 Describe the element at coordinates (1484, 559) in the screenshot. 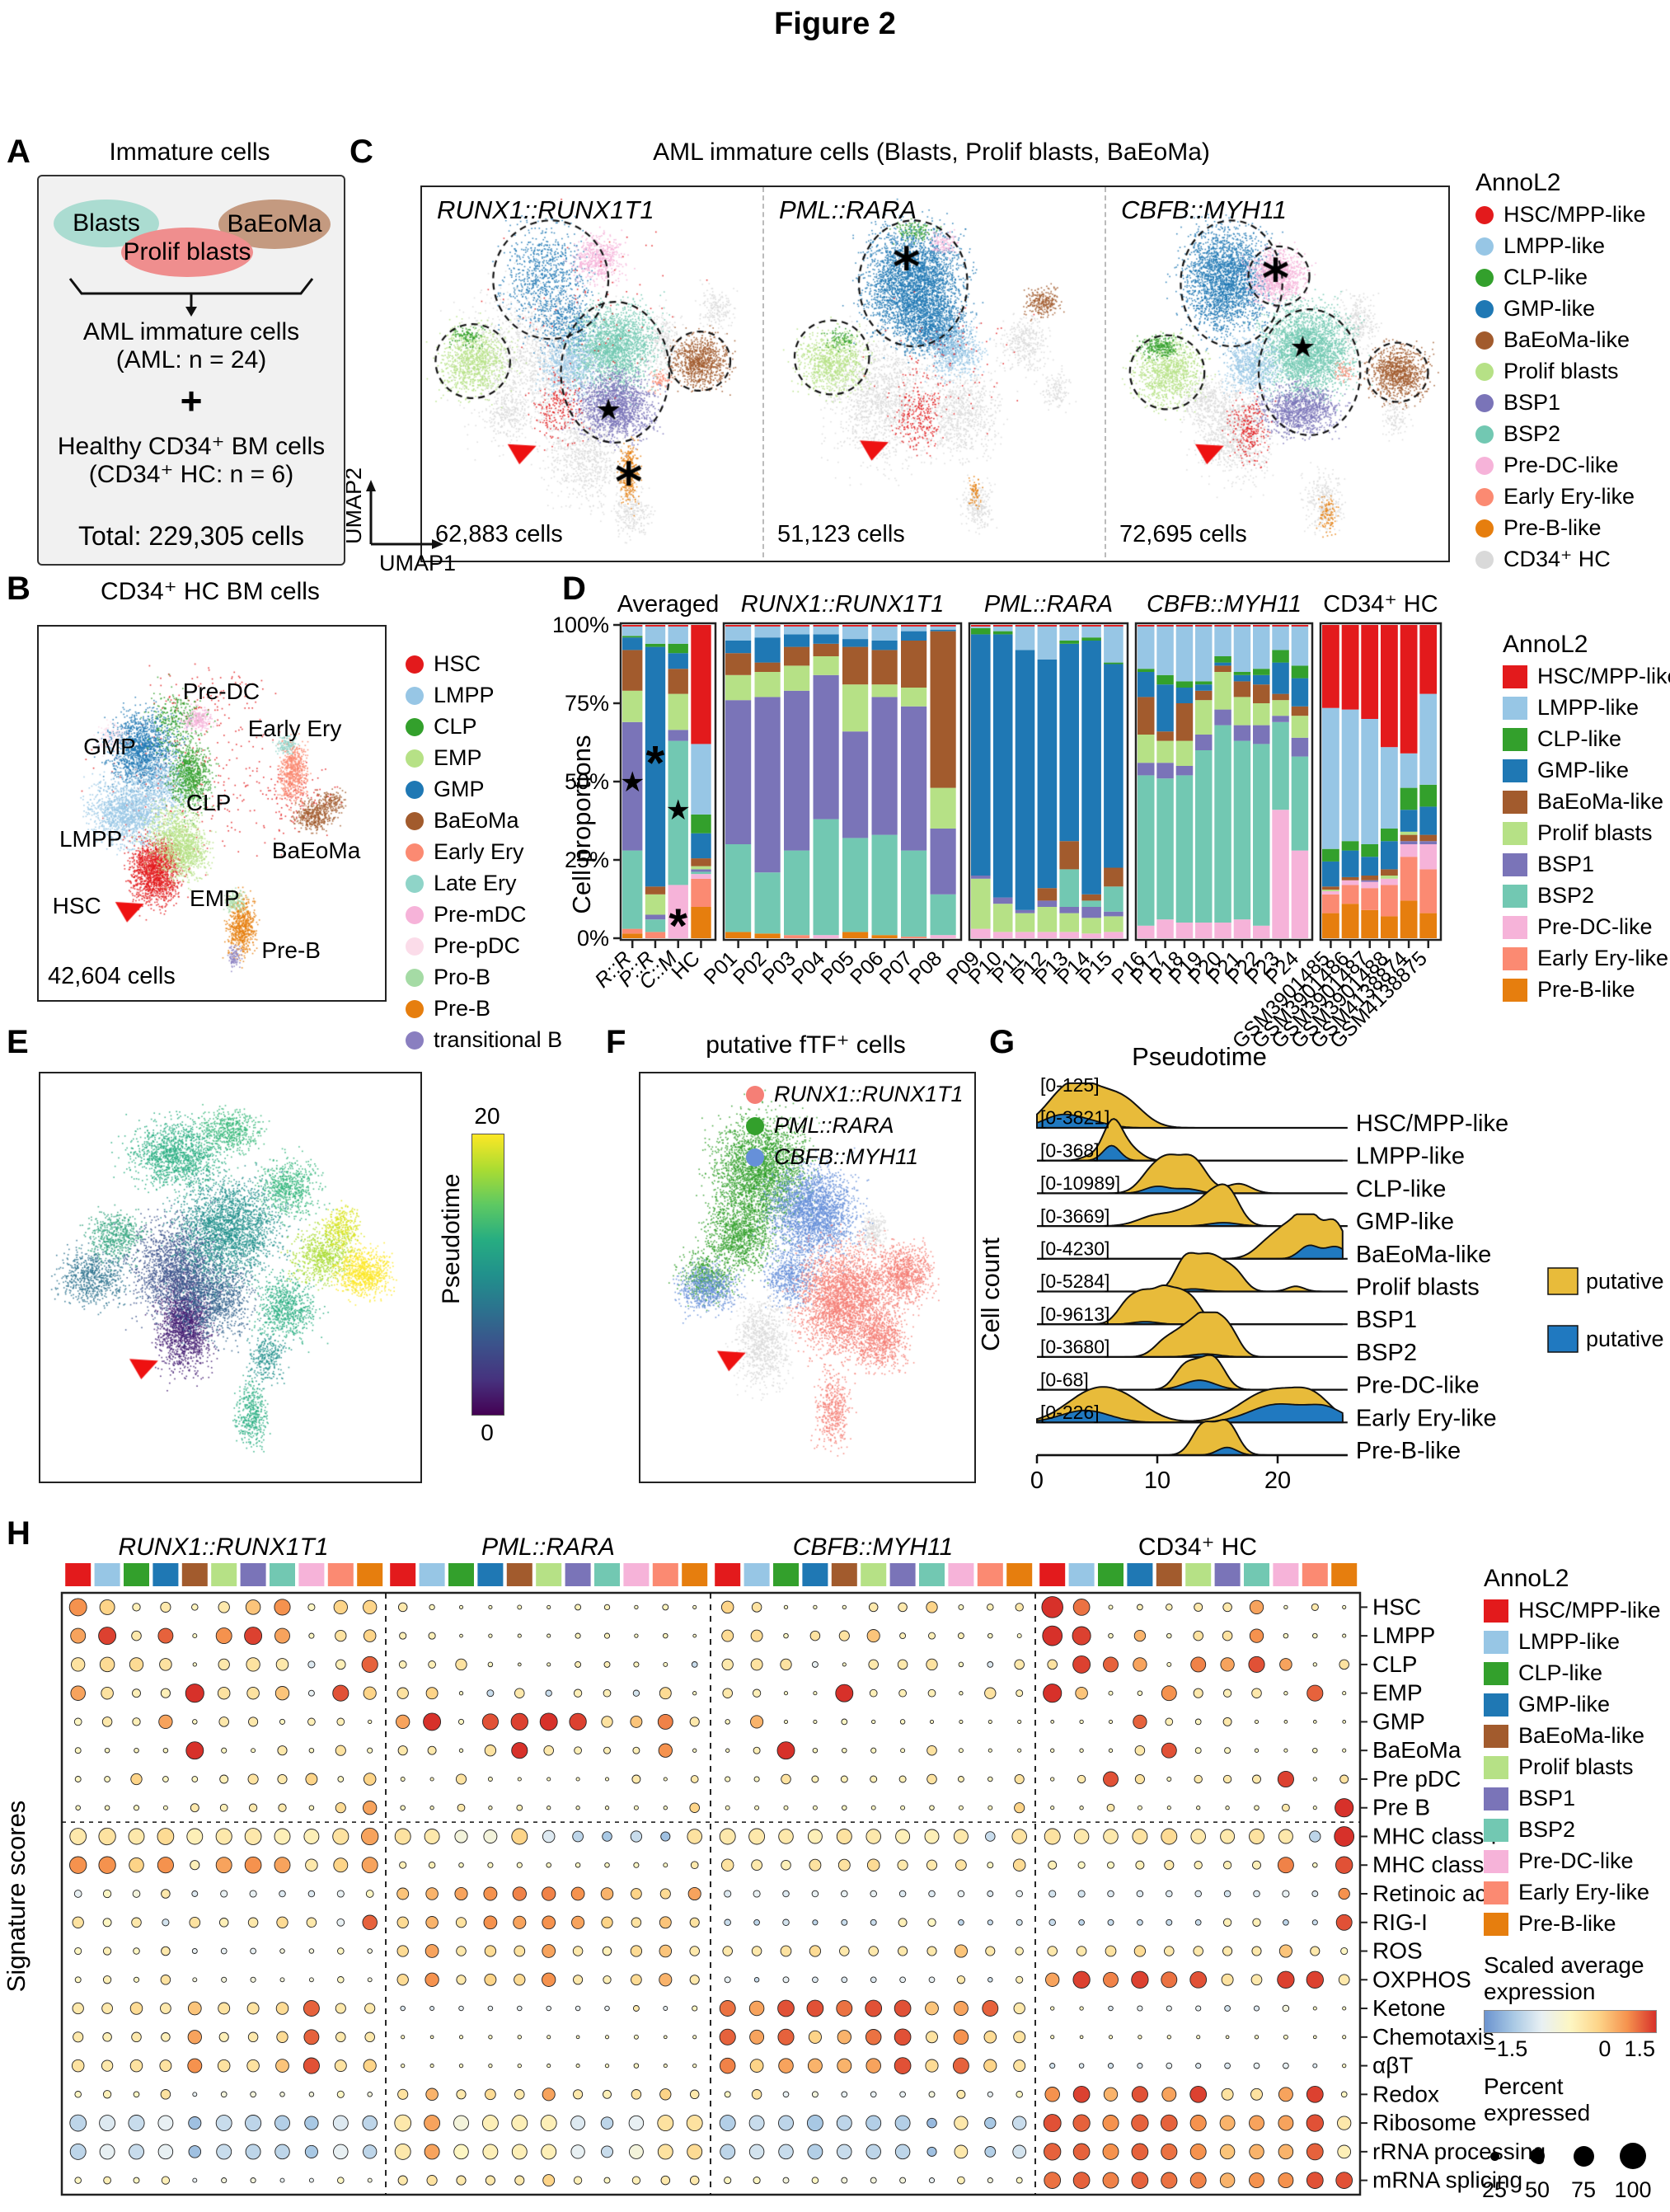

I see `annol2-legend-swatch` at that location.